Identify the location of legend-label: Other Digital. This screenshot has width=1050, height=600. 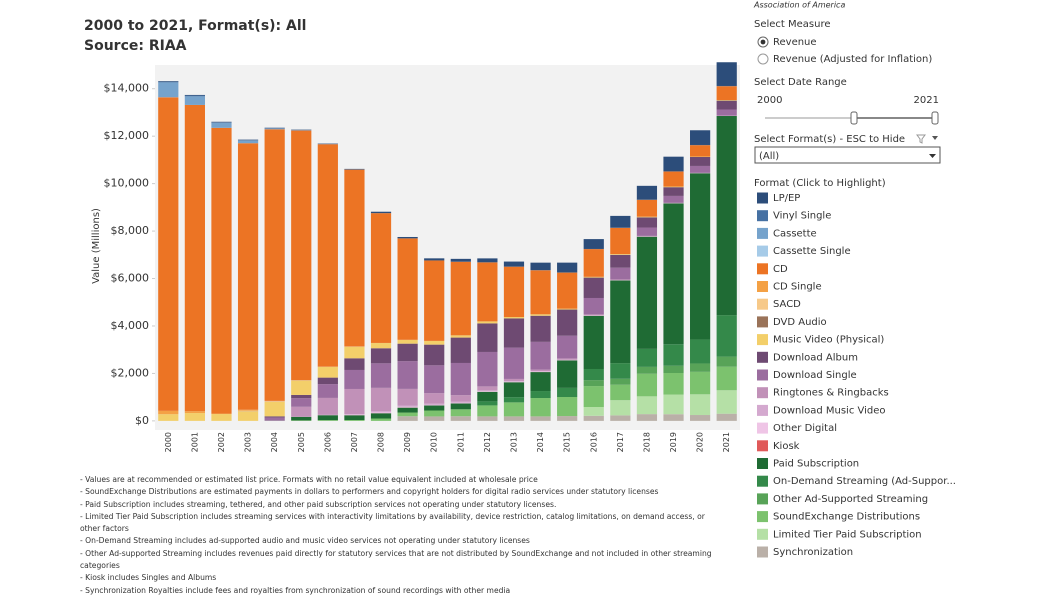
(805, 428).